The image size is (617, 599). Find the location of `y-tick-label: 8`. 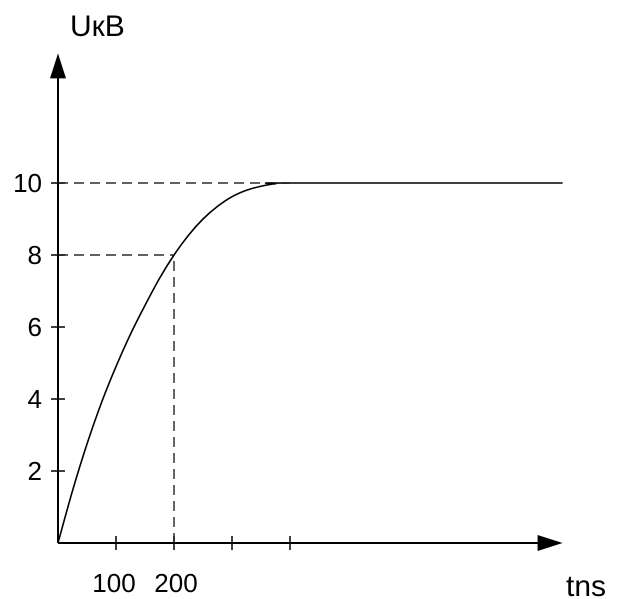

y-tick-label: 8 is located at coordinates (35, 255).